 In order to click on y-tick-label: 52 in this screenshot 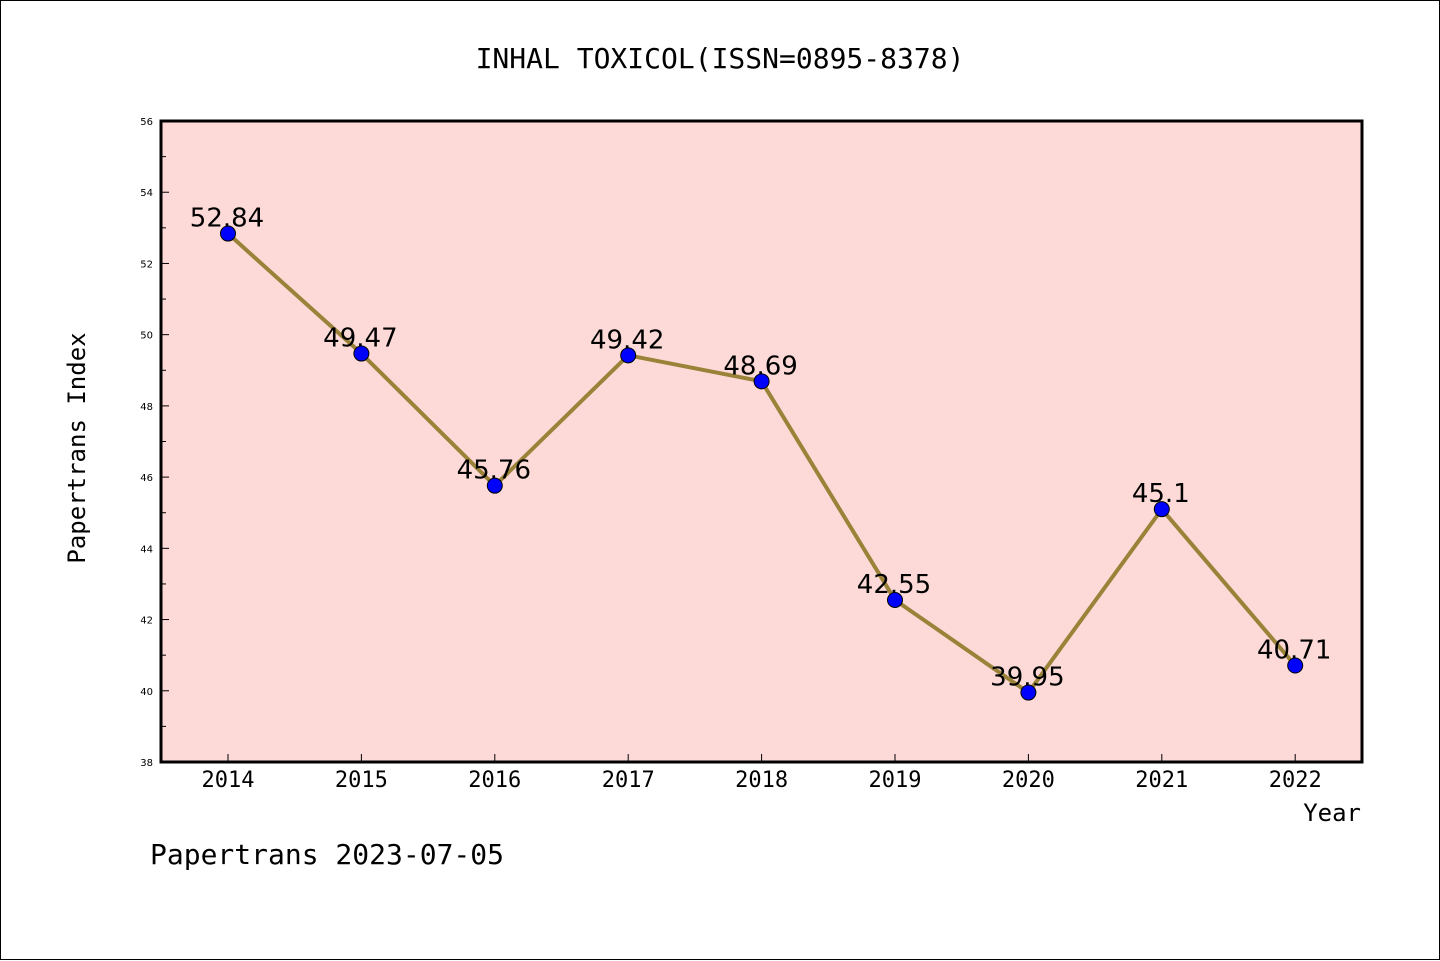, I will do `click(146, 264)`.